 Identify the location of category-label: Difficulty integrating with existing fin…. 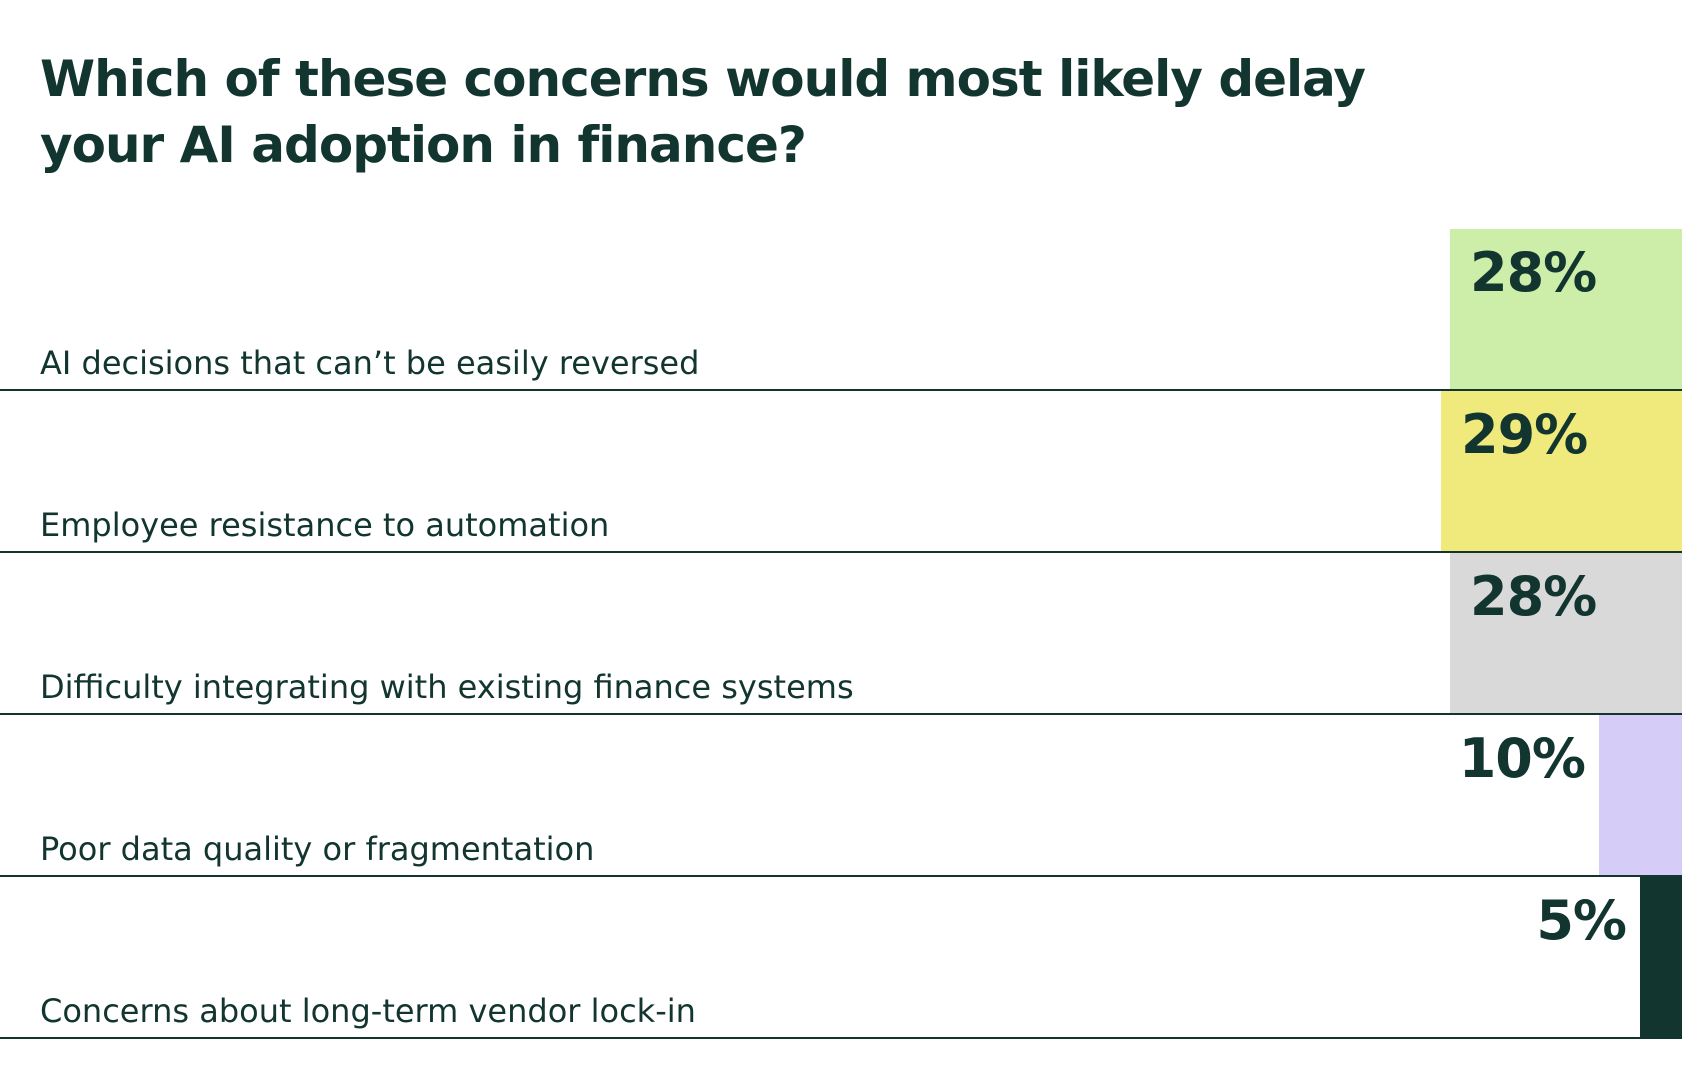
(447, 687).